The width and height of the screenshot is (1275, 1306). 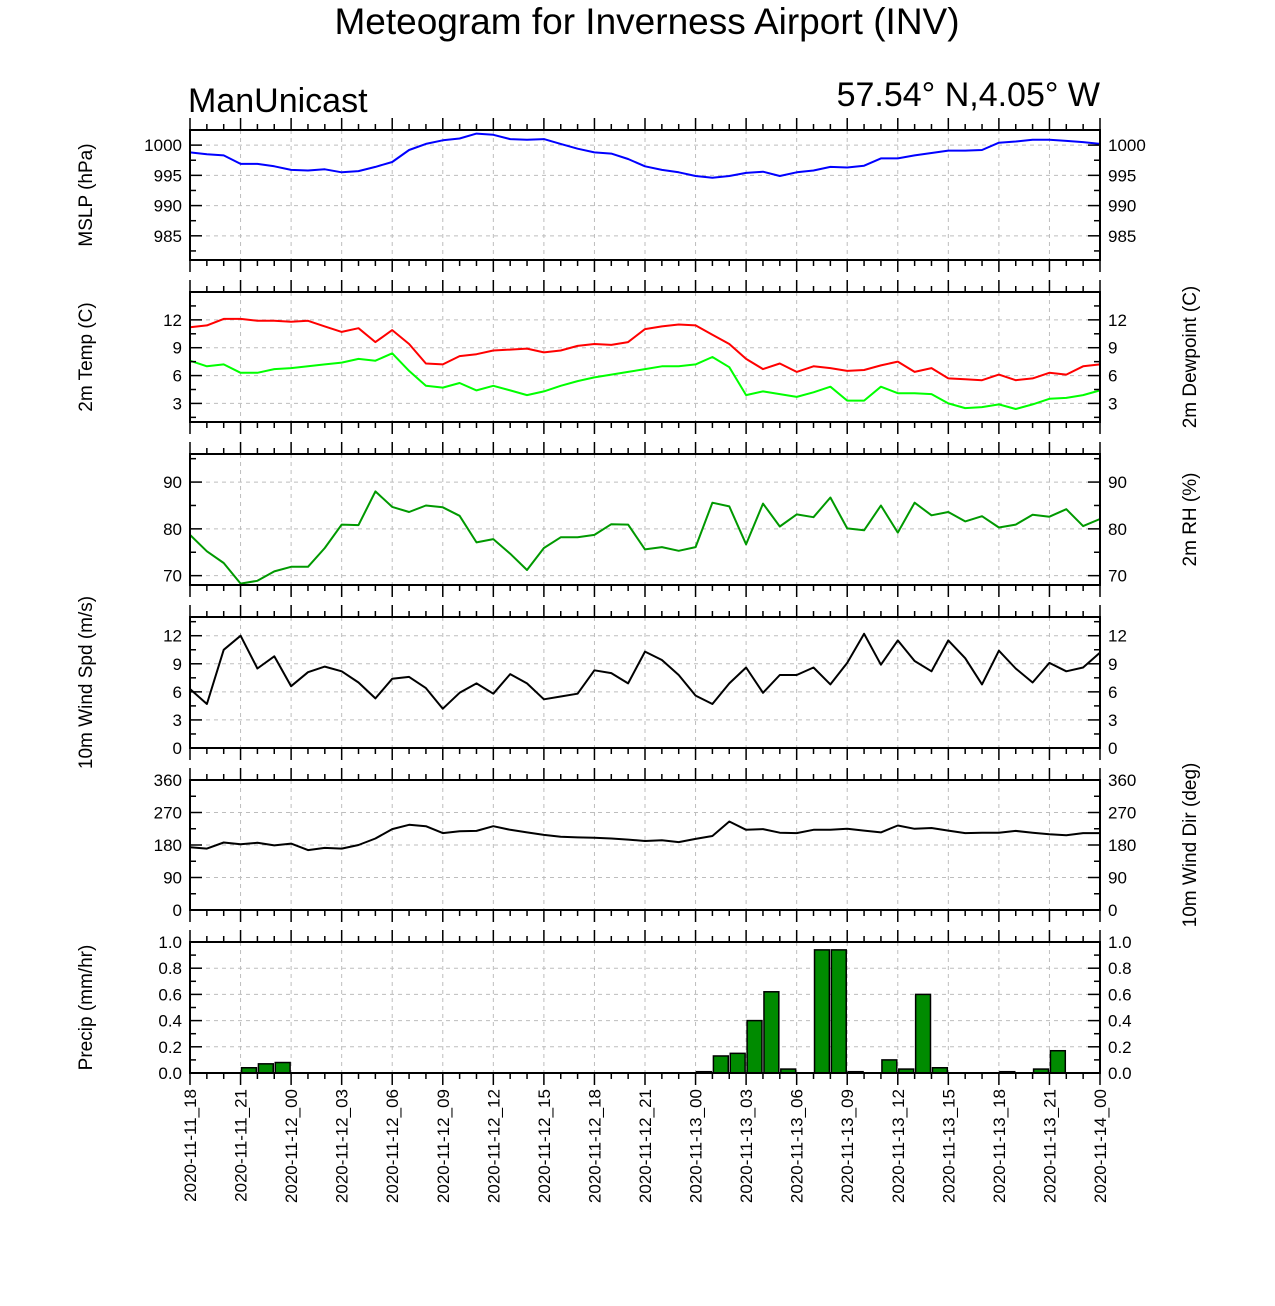 I want to click on y-tick-label-left: 0.4, so click(x=170, y=1021).